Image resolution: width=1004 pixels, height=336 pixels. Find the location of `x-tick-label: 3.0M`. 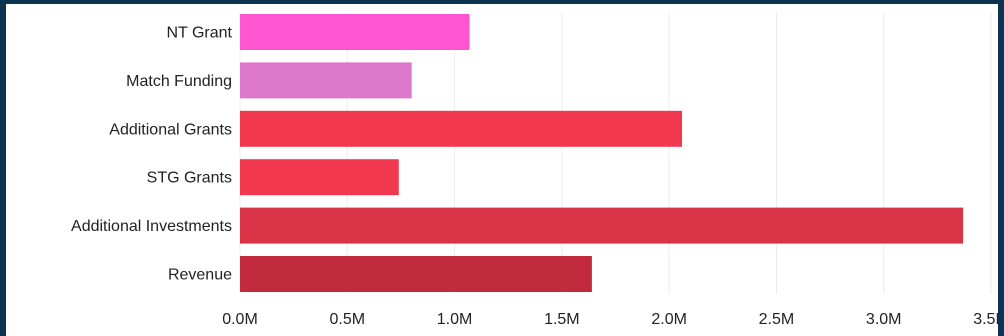

x-tick-label: 3.0M is located at coordinates (884, 319).